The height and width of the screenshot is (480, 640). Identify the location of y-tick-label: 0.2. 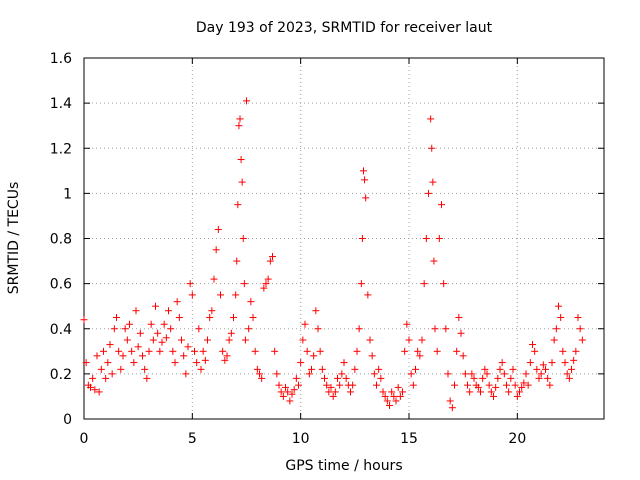
(61, 375).